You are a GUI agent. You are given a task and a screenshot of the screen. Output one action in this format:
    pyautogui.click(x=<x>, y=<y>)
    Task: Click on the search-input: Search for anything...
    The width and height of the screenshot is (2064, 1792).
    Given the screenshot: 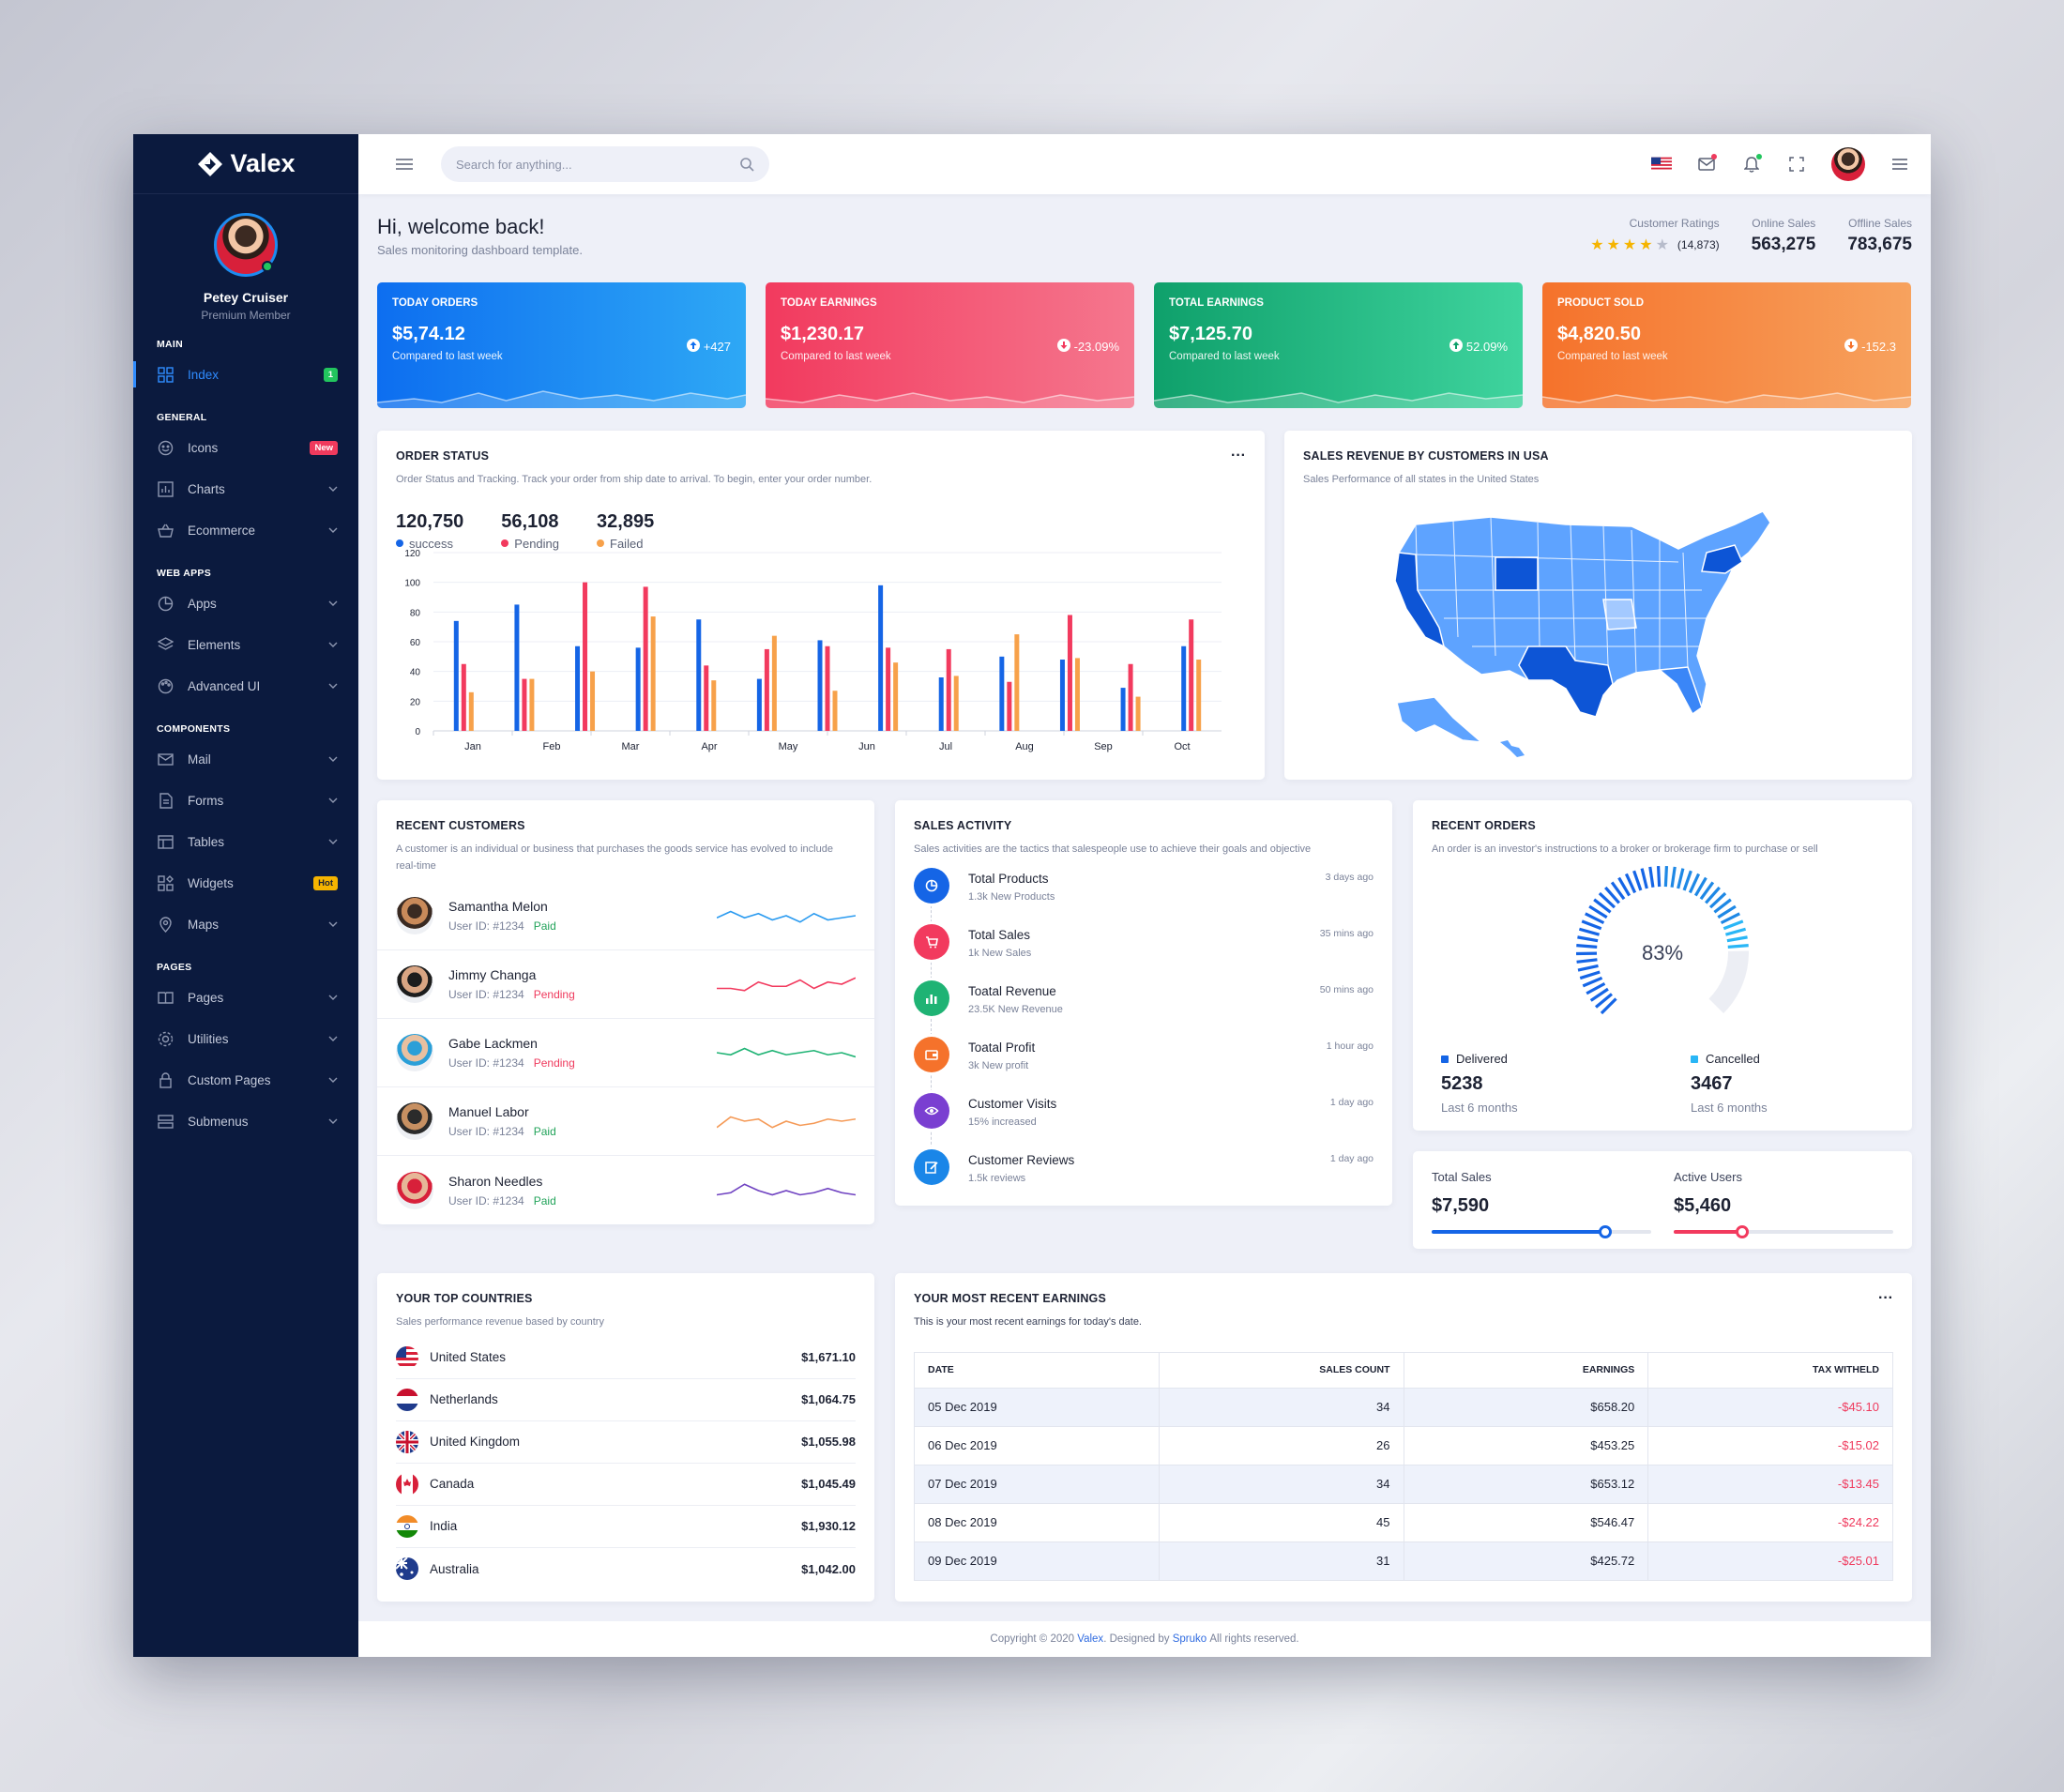 What is the action you would take?
    pyautogui.click(x=605, y=164)
    